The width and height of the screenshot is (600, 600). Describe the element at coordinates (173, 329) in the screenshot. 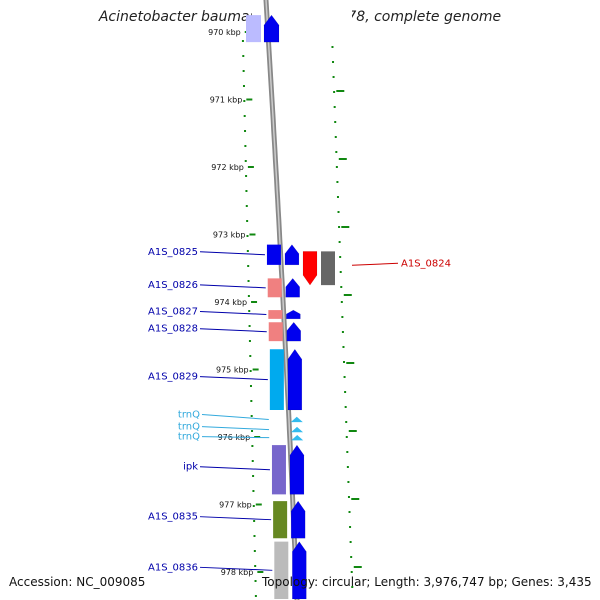

I see `gene-label: A1S_0828` at that location.